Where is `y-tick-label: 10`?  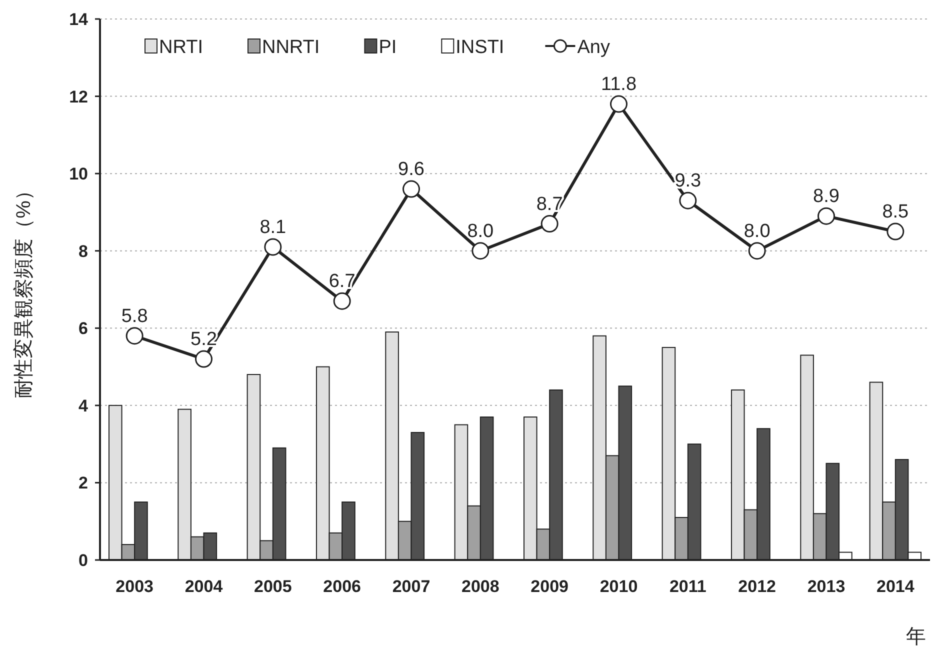 y-tick-label: 10 is located at coordinates (78, 174).